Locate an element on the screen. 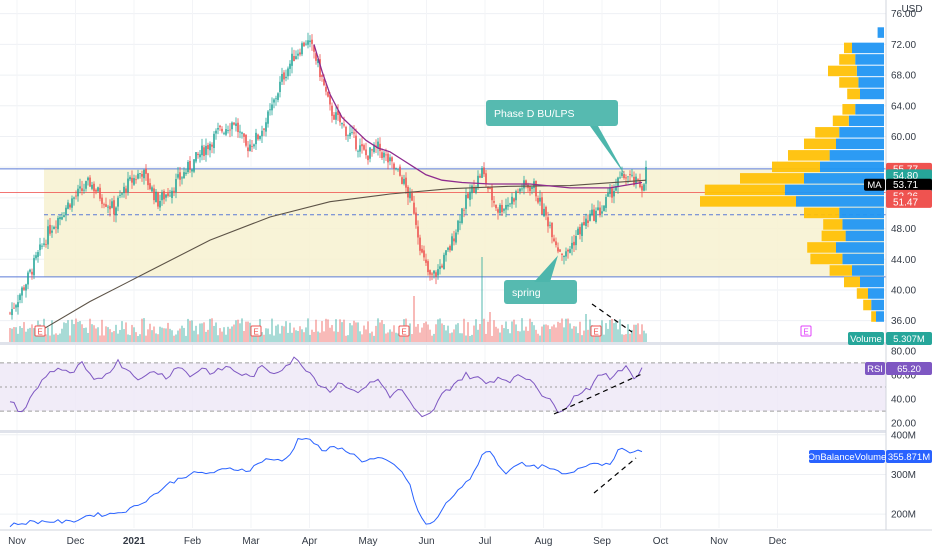 Image resolution: width=932 pixels, height=550 pixels. time-axis-label: Dec is located at coordinates (76, 541).